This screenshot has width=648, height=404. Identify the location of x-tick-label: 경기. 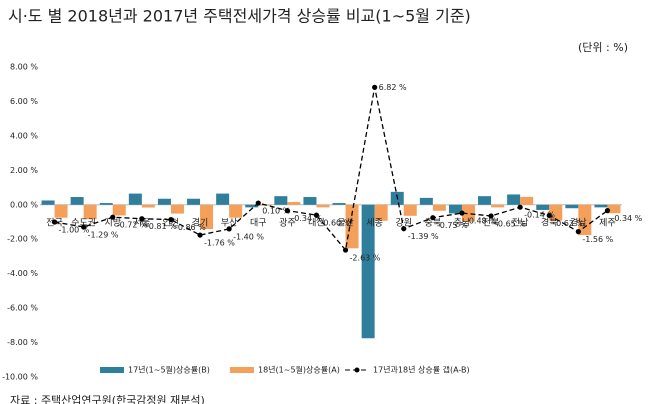
(200, 222).